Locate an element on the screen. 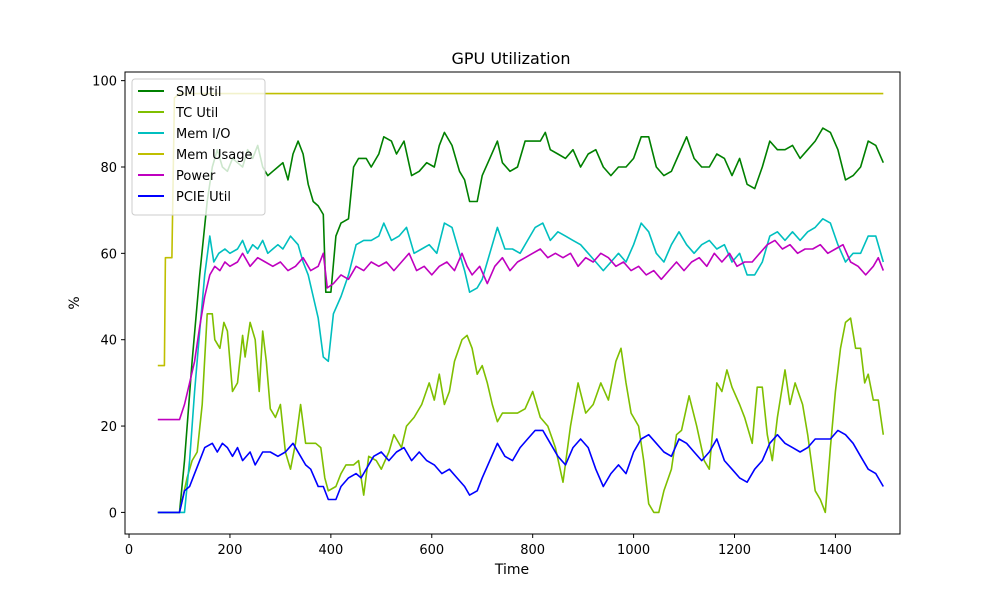 This screenshot has width=1000, height=600. legend-box is located at coordinates (198, 147).